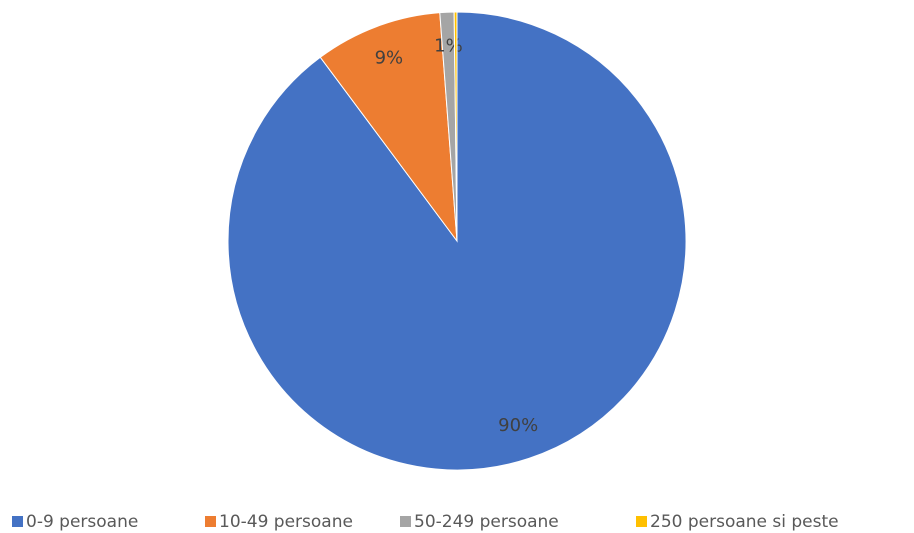 This screenshot has height=533, width=914. I want to click on legend-label: 10-49 persoane, so click(286, 522).